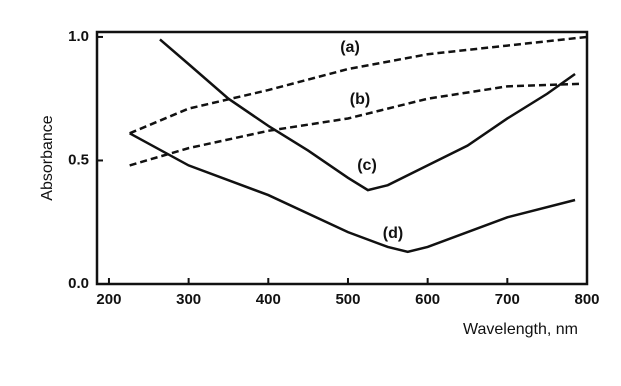 This screenshot has height=386, width=621. Describe the element at coordinates (360, 99) in the screenshot. I see `series-label: (b)` at that location.